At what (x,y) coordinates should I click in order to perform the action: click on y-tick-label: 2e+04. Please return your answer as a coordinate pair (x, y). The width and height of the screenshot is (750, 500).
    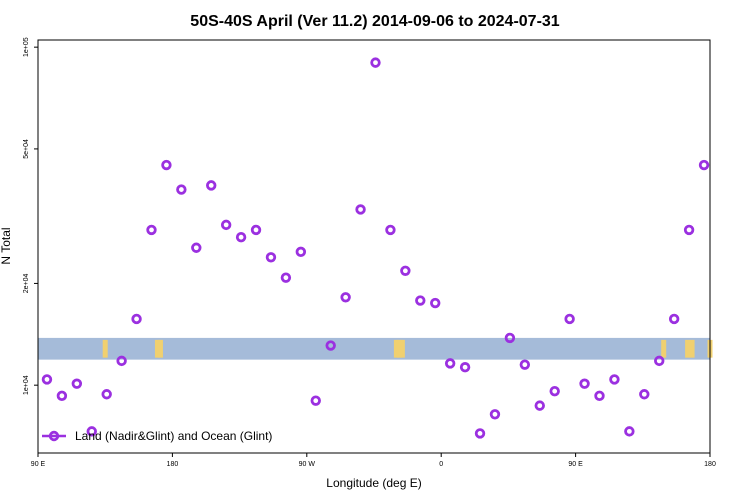
    Looking at the image, I should click on (26, 283).